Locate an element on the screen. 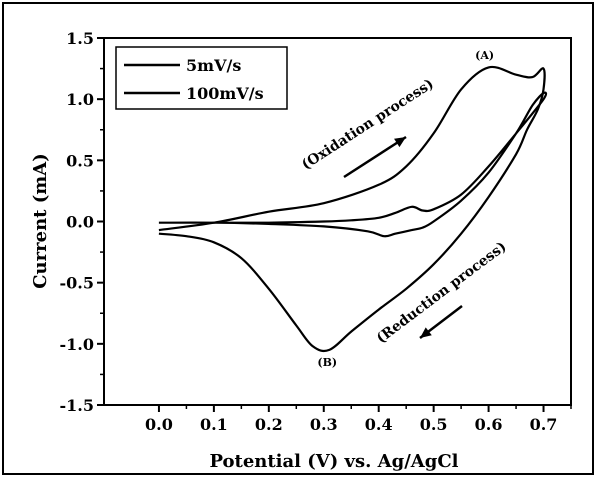 Image resolution: width=598 pixels, height=479 pixels. x-tick-label: 0.2 is located at coordinates (269, 424).